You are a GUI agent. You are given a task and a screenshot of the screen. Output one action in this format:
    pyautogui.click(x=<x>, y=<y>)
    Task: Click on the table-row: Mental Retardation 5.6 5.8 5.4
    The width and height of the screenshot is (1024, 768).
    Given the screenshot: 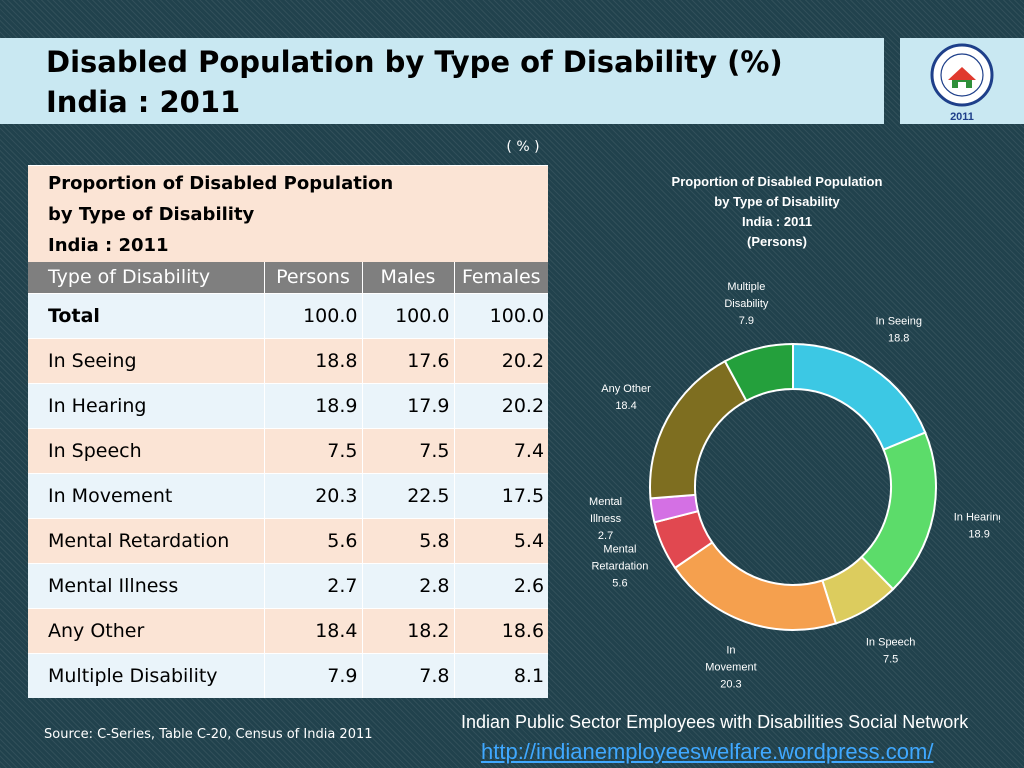 What is the action you would take?
    pyautogui.click(x=288, y=540)
    